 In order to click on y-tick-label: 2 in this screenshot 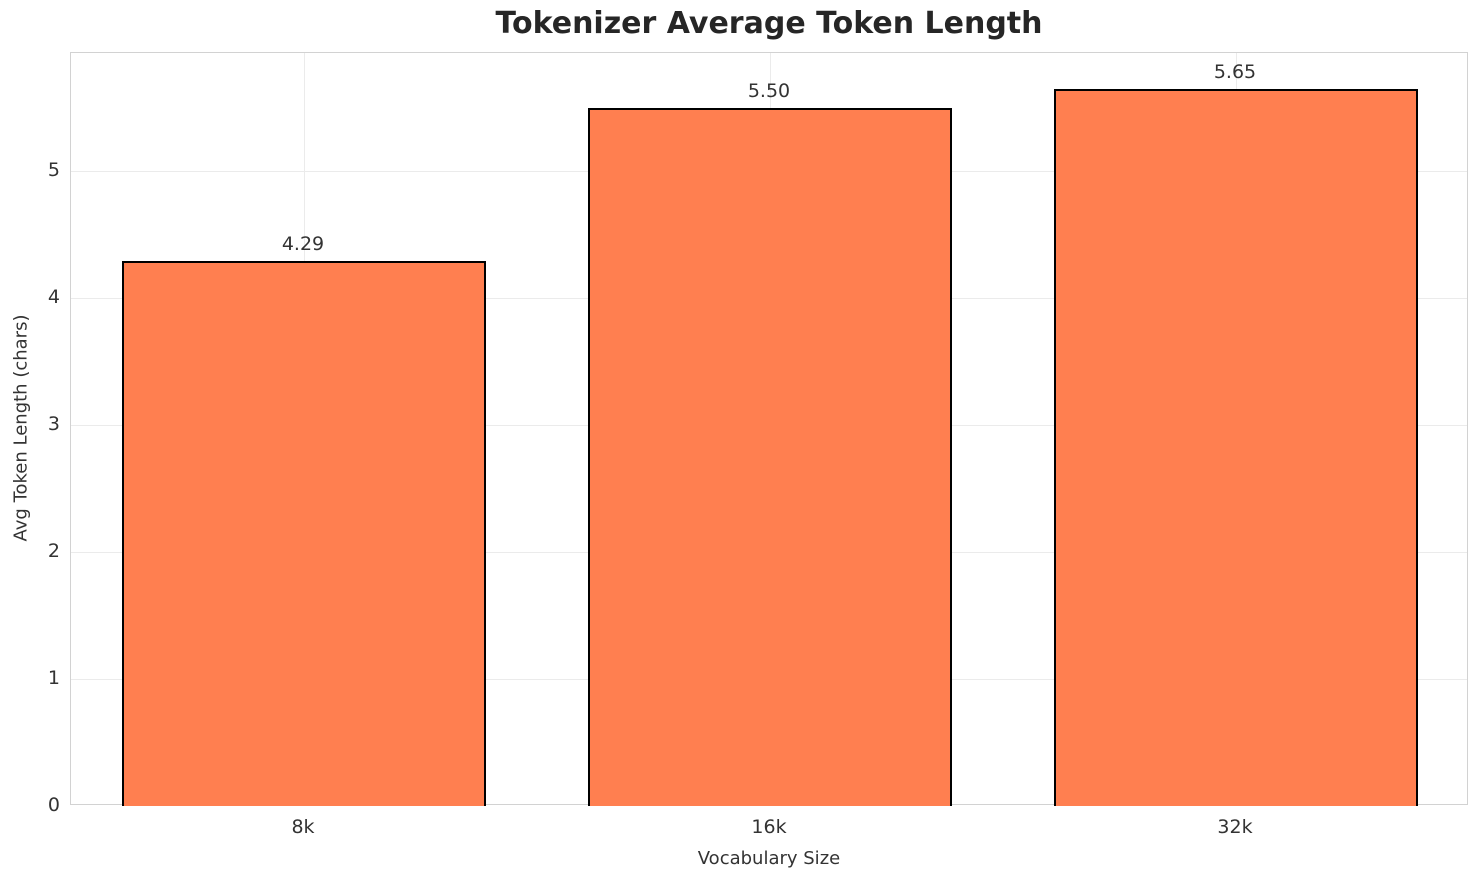, I will do `click(53, 551)`.